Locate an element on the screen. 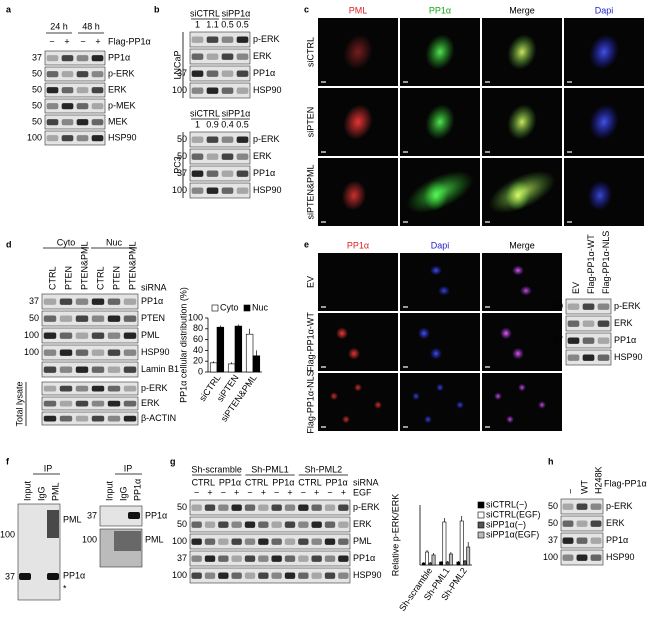 The height and width of the screenshot is (621, 650). lane-label: EV is located at coordinates (576, 288).